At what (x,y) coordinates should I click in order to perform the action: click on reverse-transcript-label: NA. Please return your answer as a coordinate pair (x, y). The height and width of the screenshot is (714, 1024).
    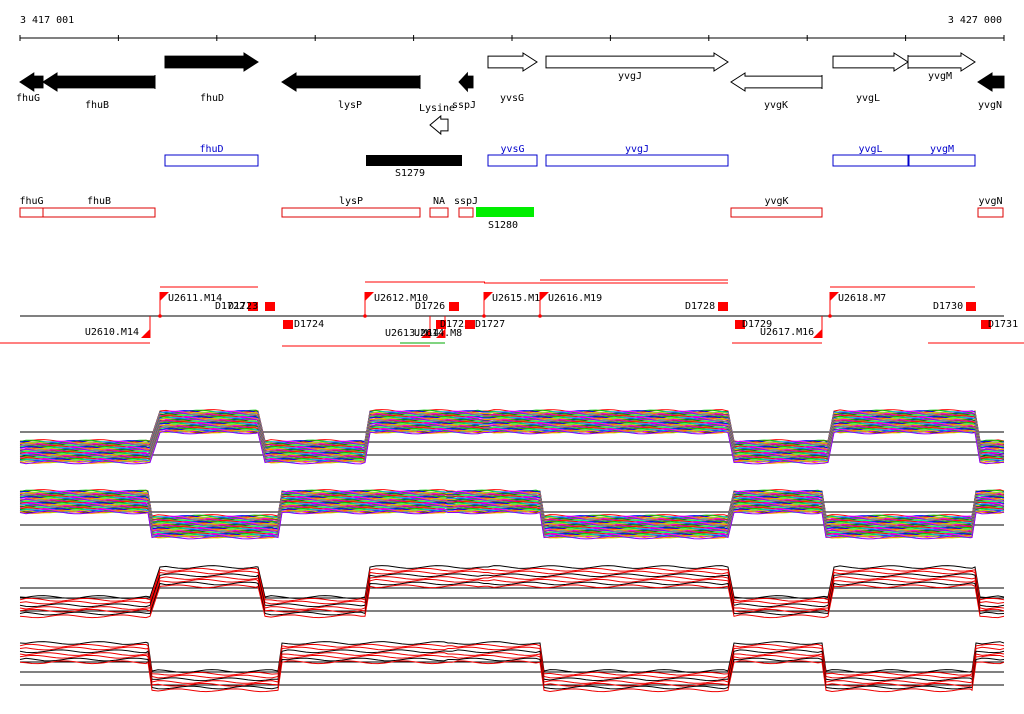
    Looking at the image, I should click on (439, 201).